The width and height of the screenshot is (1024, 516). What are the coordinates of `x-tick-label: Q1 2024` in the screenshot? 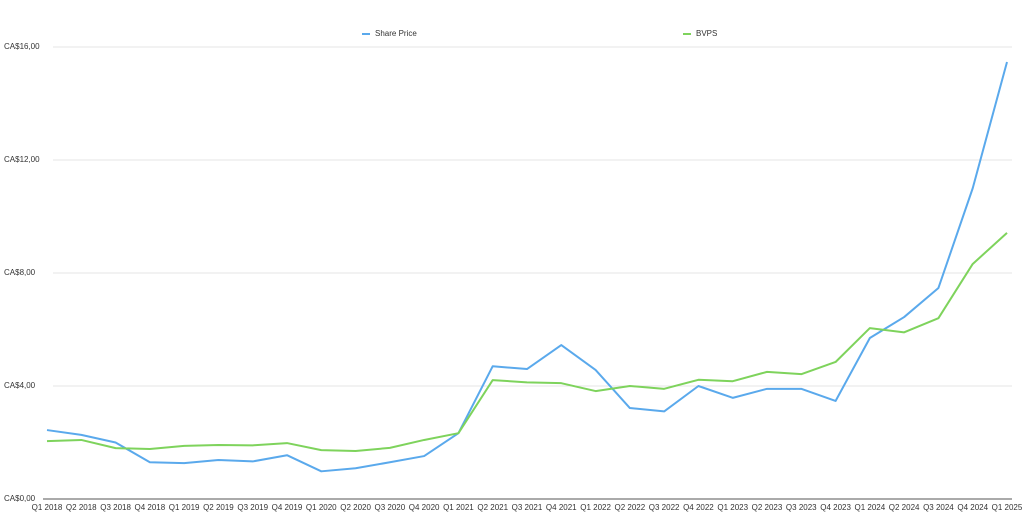 It's located at (870, 507).